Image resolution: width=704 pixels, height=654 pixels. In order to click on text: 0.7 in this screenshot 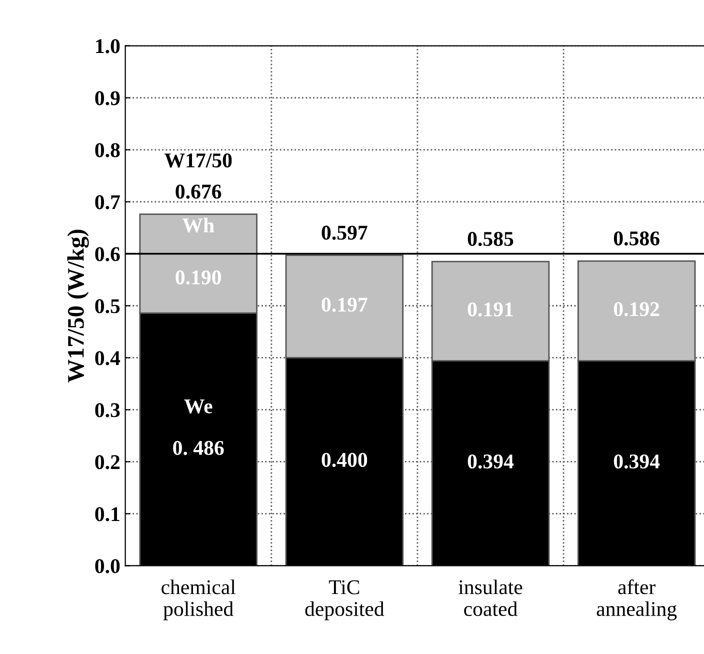, I will do `click(107, 202)`.